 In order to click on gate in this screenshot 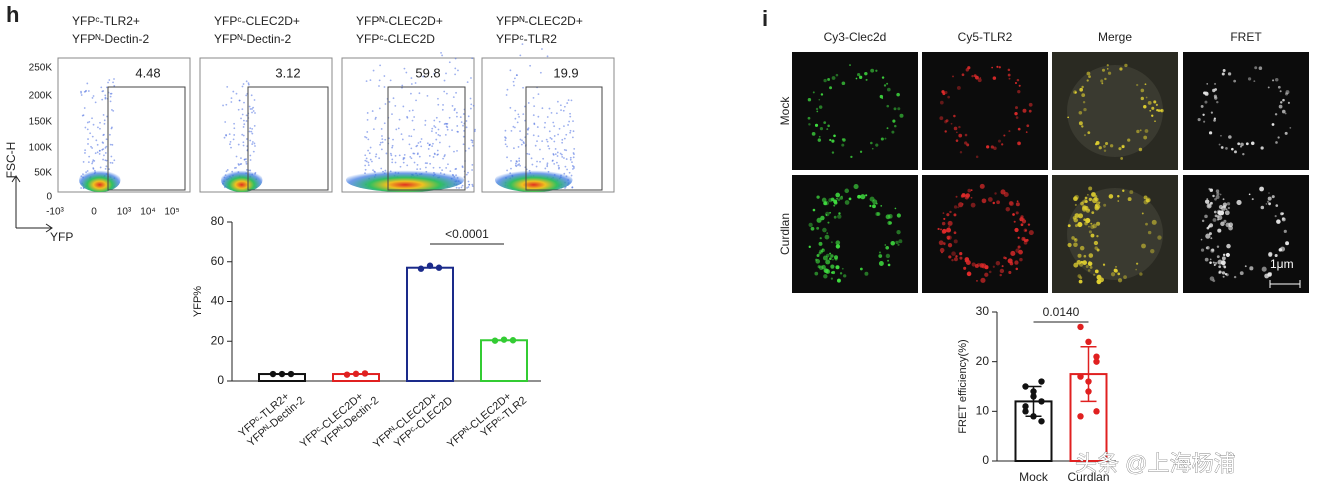, I will do `click(288, 138)`.